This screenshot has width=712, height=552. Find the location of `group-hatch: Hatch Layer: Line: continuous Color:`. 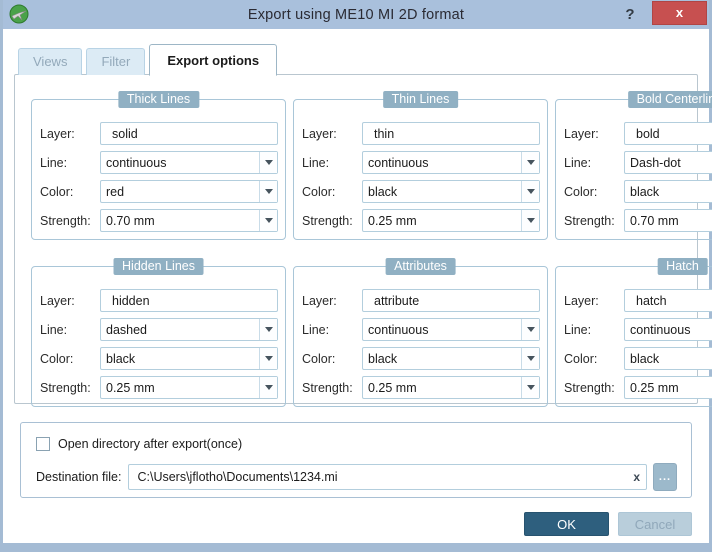

group-hatch: Hatch Layer: Line: continuous Color: is located at coordinates (633, 332).